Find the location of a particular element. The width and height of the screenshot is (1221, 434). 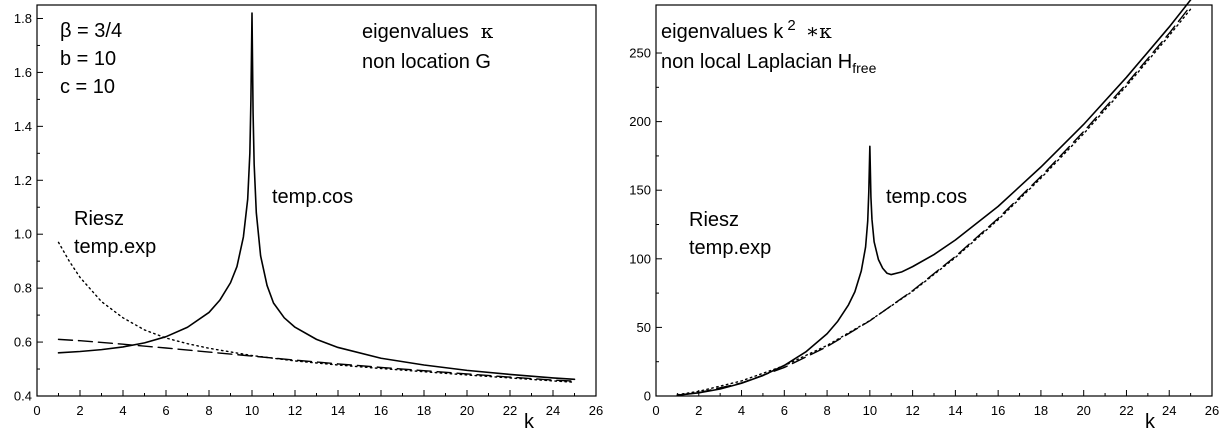

left-series-dotted-line is located at coordinates (316, 312).